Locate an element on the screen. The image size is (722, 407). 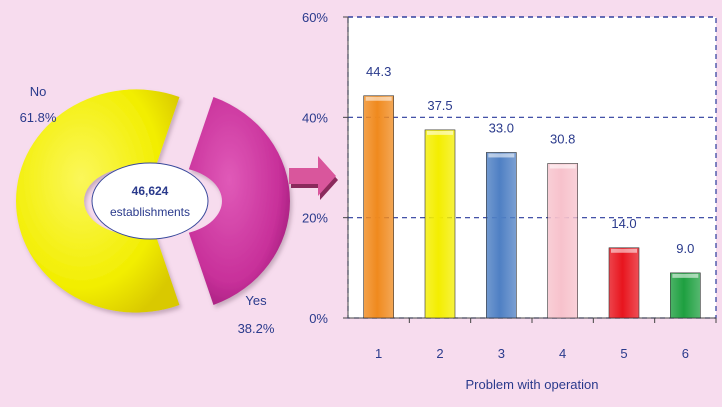
pie-center-bubble is located at coordinates (150, 201).